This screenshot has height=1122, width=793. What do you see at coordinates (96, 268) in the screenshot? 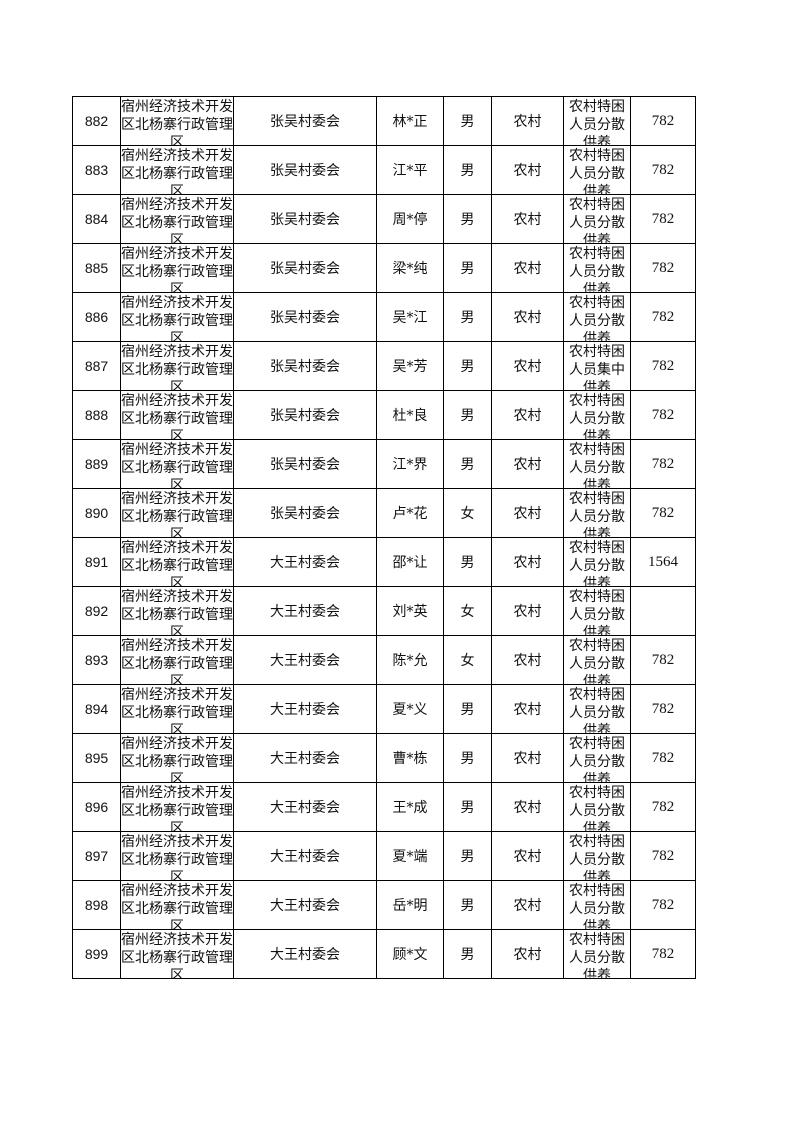
I see `cell-number: 885` at bounding box center [96, 268].